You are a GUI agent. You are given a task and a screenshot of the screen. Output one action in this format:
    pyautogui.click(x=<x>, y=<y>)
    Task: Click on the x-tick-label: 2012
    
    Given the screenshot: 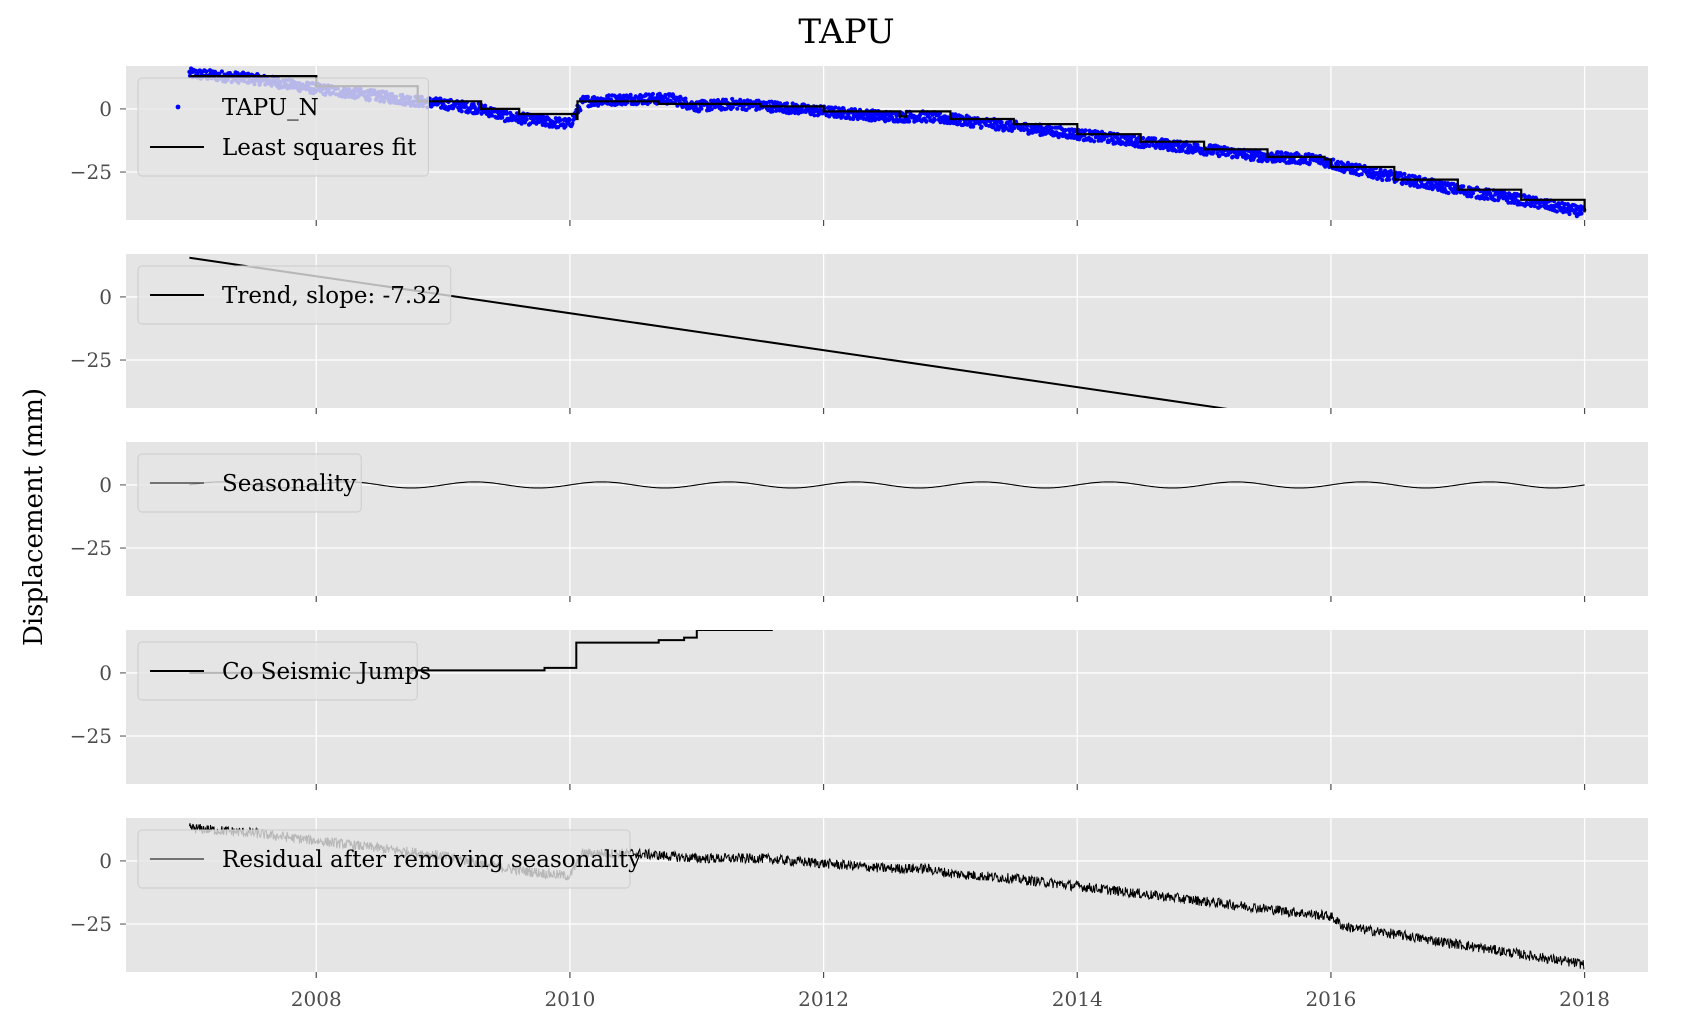 What is the action you would take?
    pyautogui.click(x=823, y=999)
    